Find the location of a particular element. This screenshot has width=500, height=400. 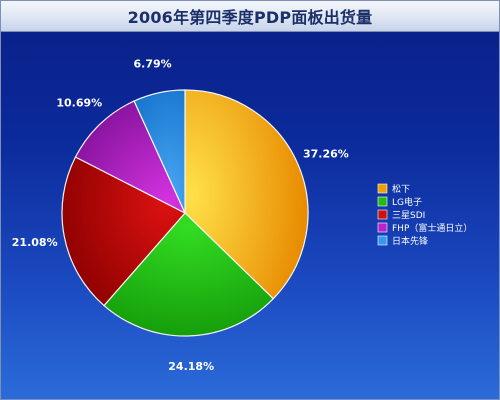

slice-value-label-2: 24.18% is located at coordinates (191, 366).